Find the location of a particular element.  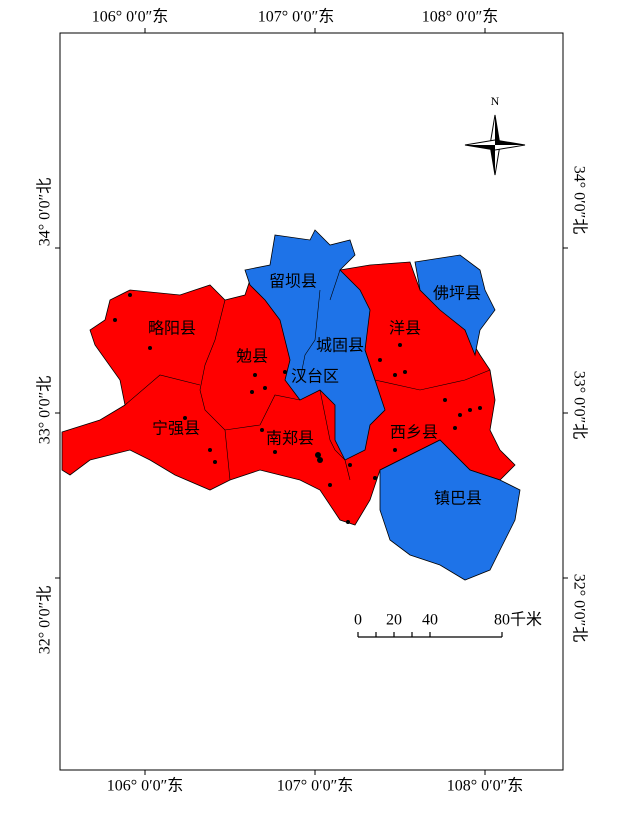

county-label: 佛坪县 is located at coordinates (457, 294).